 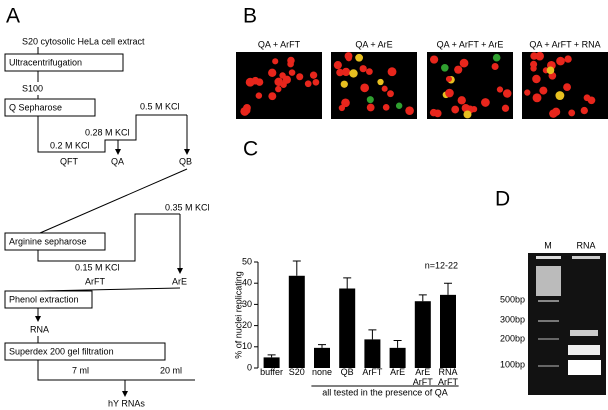 I want to click on condition-label: QA + ArFT + ArE, so click(x=470, y=44).